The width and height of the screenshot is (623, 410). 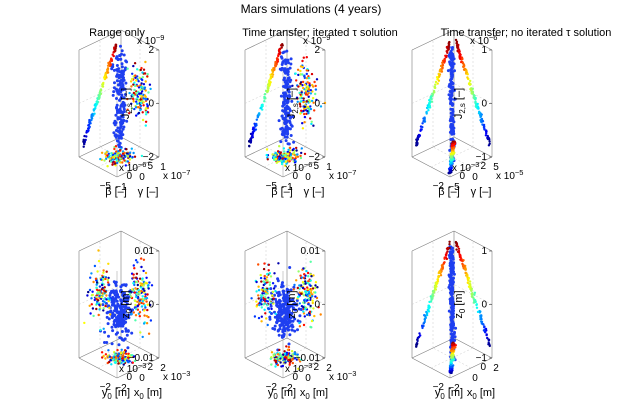 I want to click on y-tick-label: 0, so click(x=142, y=177).